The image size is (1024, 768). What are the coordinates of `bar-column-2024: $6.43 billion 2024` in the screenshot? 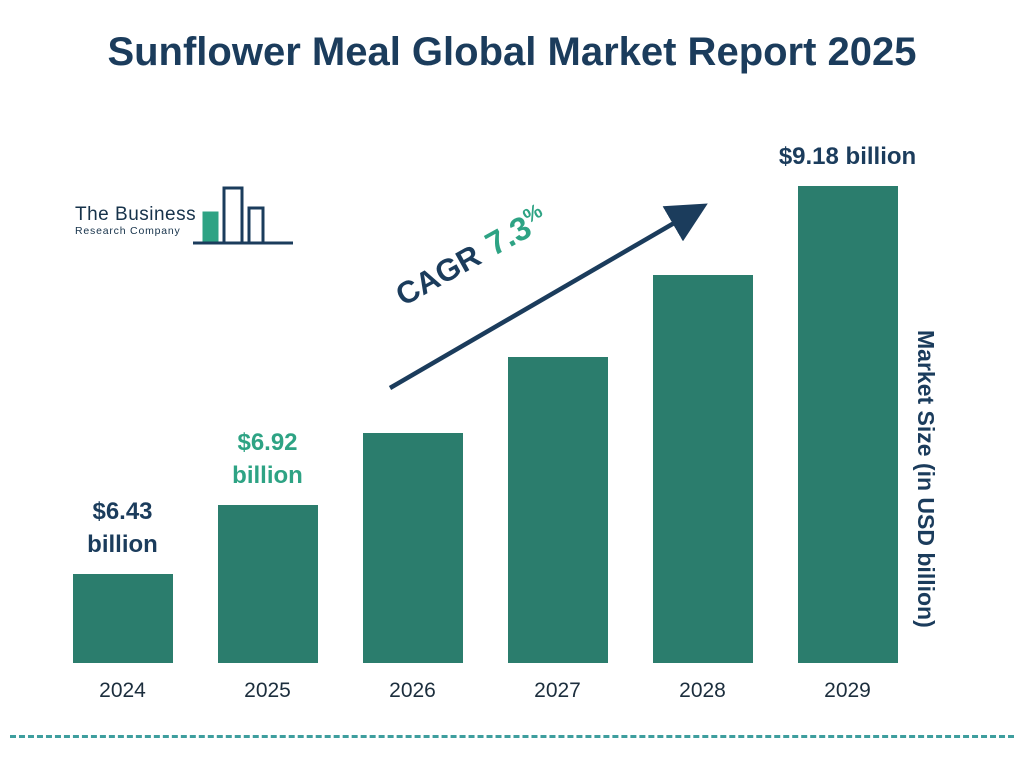 It's located at (122, 419).